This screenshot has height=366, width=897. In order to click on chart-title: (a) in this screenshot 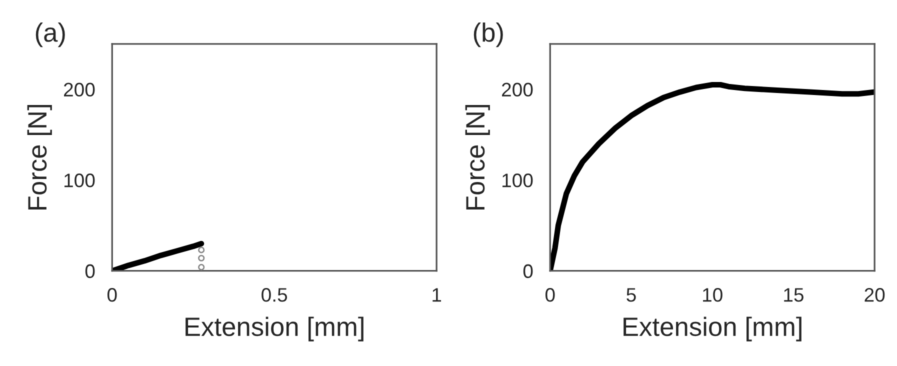, I will do `click(50, 35)`.